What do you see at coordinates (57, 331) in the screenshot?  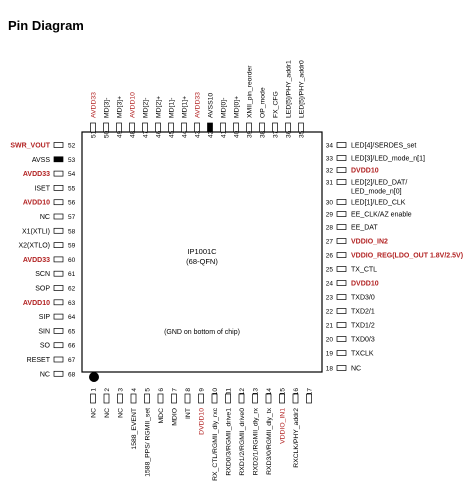 I see `pin-left-65: 65 SIN` at bounding box center [57, 331].